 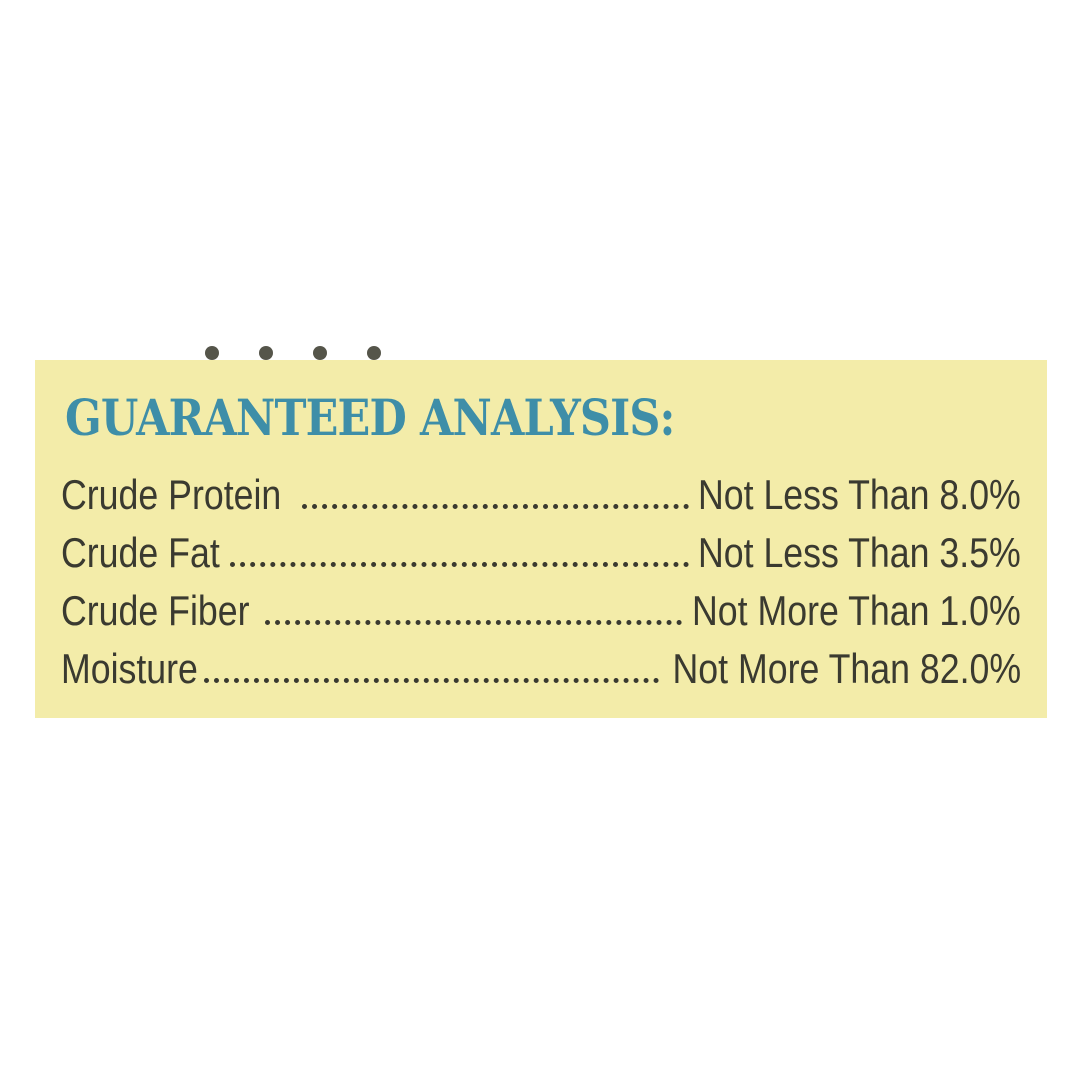 I want to click on nutrient-value: Not Less Than 8.0%, so click(x=859, y=494).